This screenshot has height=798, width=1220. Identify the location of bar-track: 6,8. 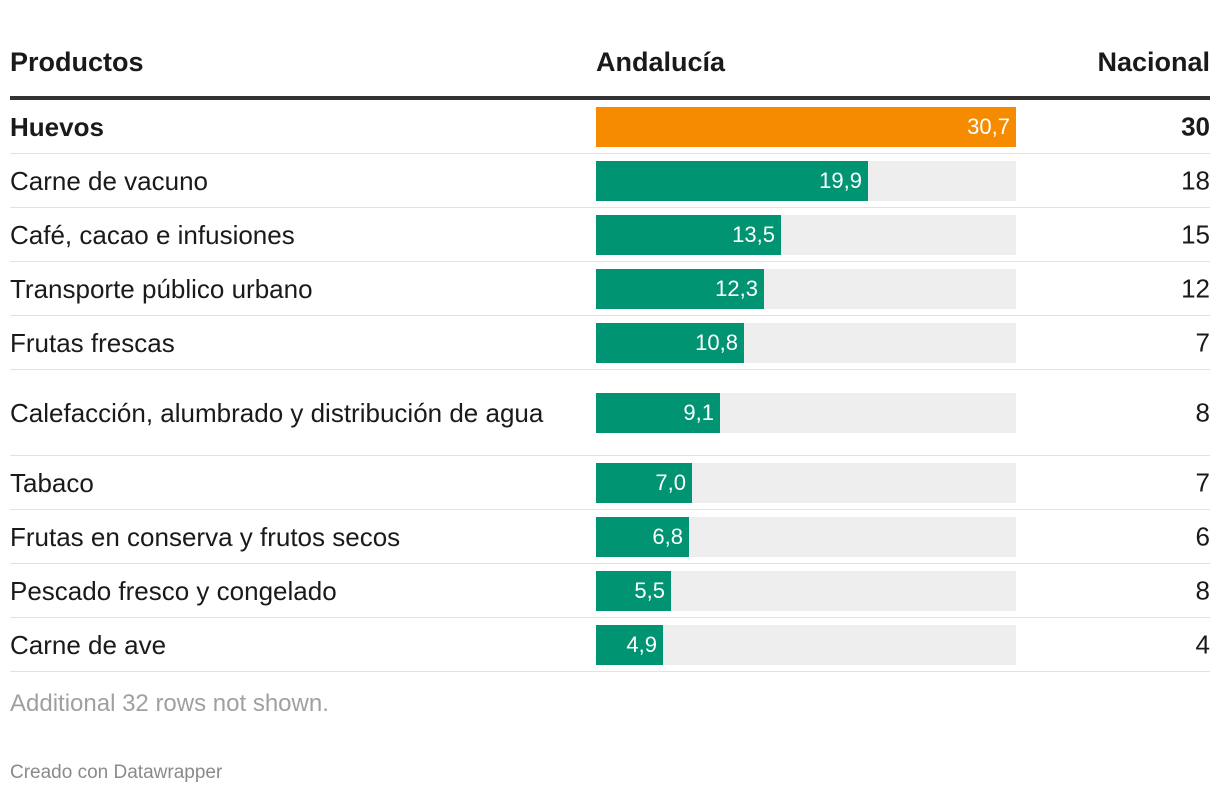
(806, 536).